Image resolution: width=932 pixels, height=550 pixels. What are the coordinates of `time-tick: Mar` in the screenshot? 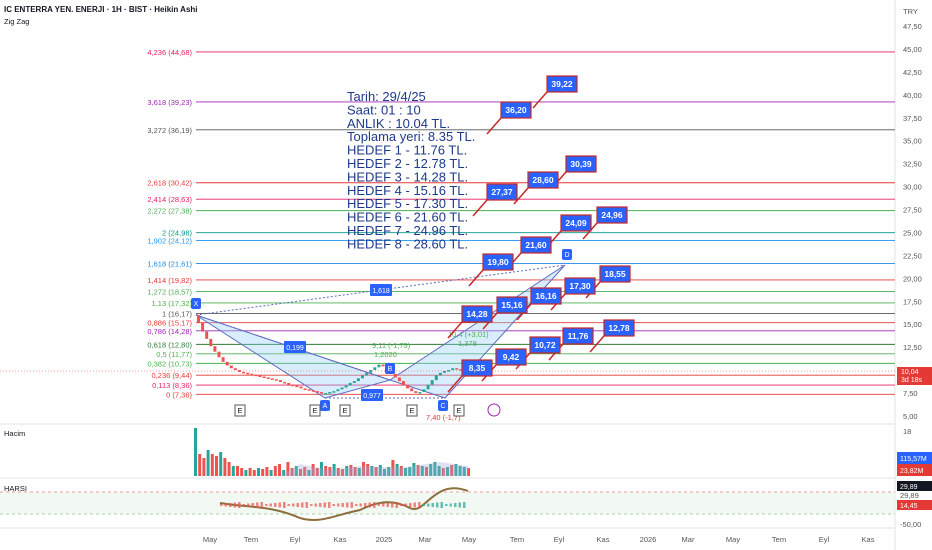 It's located at (425, 539).